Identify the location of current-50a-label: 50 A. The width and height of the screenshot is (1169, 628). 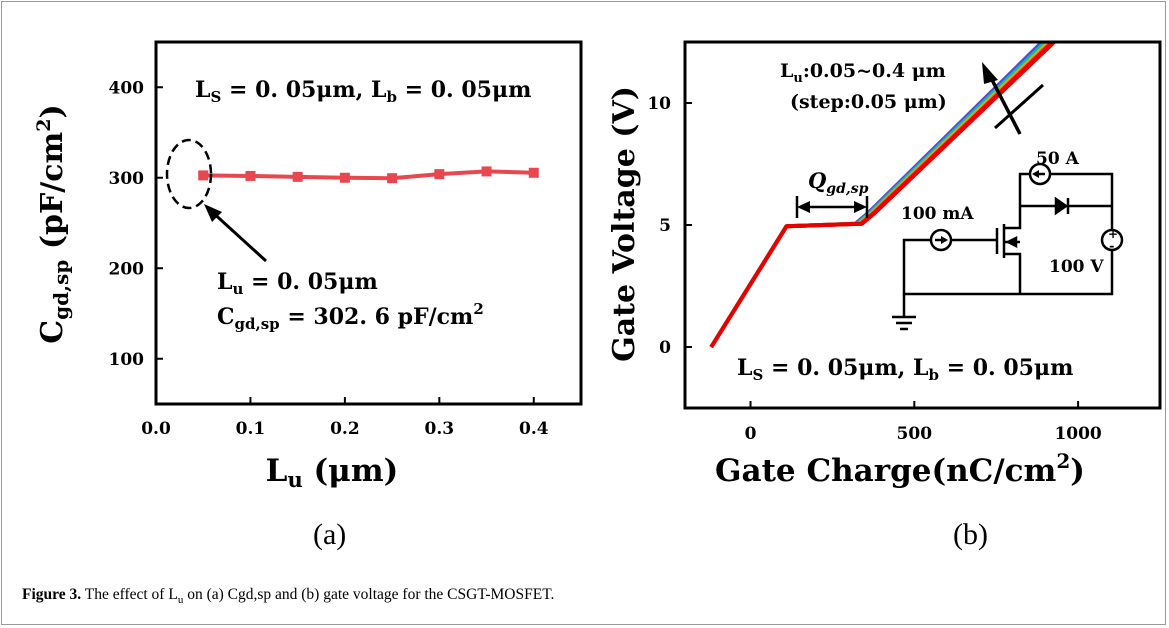
(1058, 159).